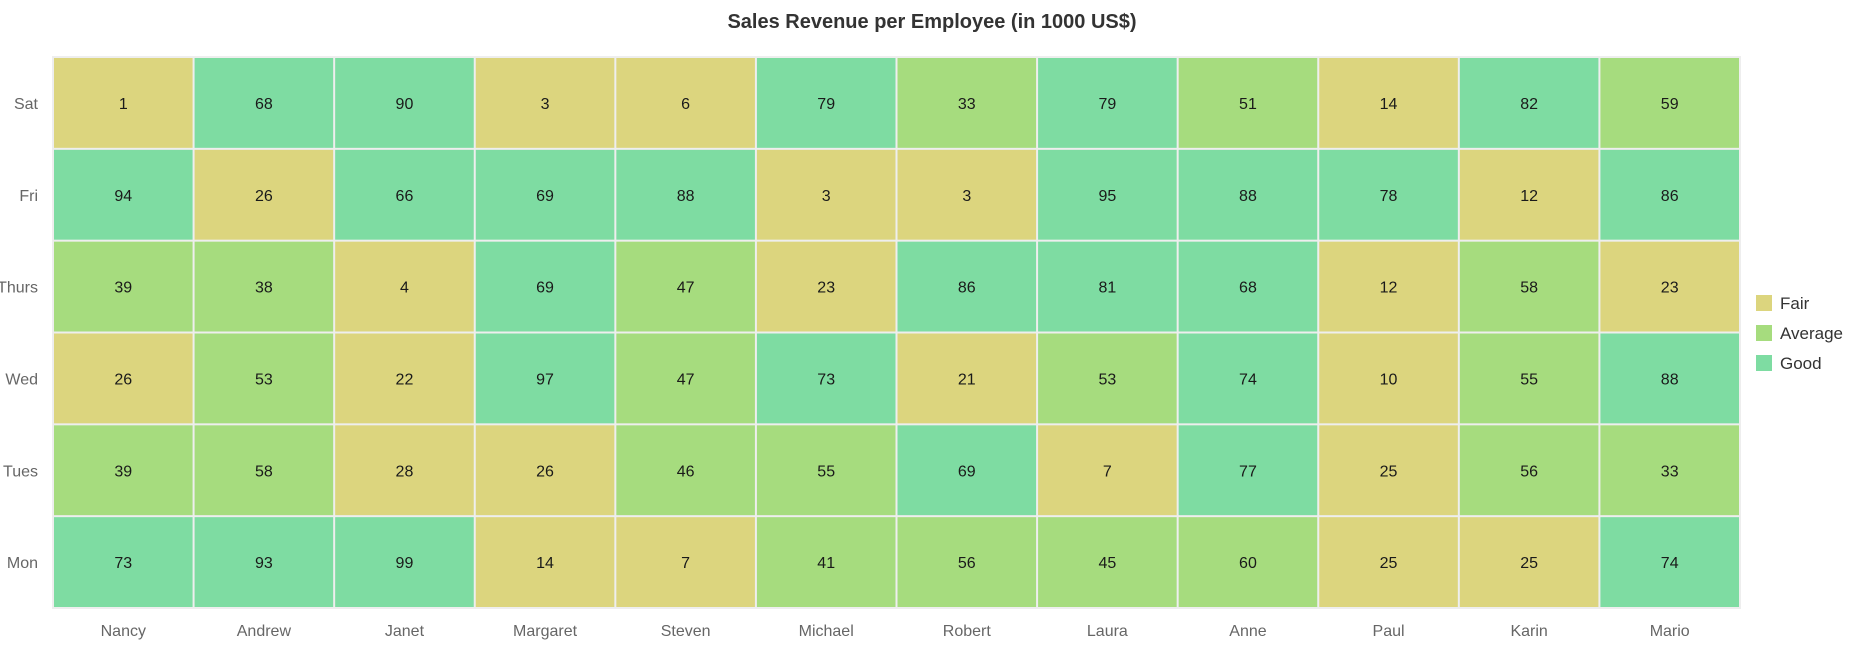  Describe the element at coordinates (967, 631) in the screenshot. I see `x-axis-label: Robert` at that location.